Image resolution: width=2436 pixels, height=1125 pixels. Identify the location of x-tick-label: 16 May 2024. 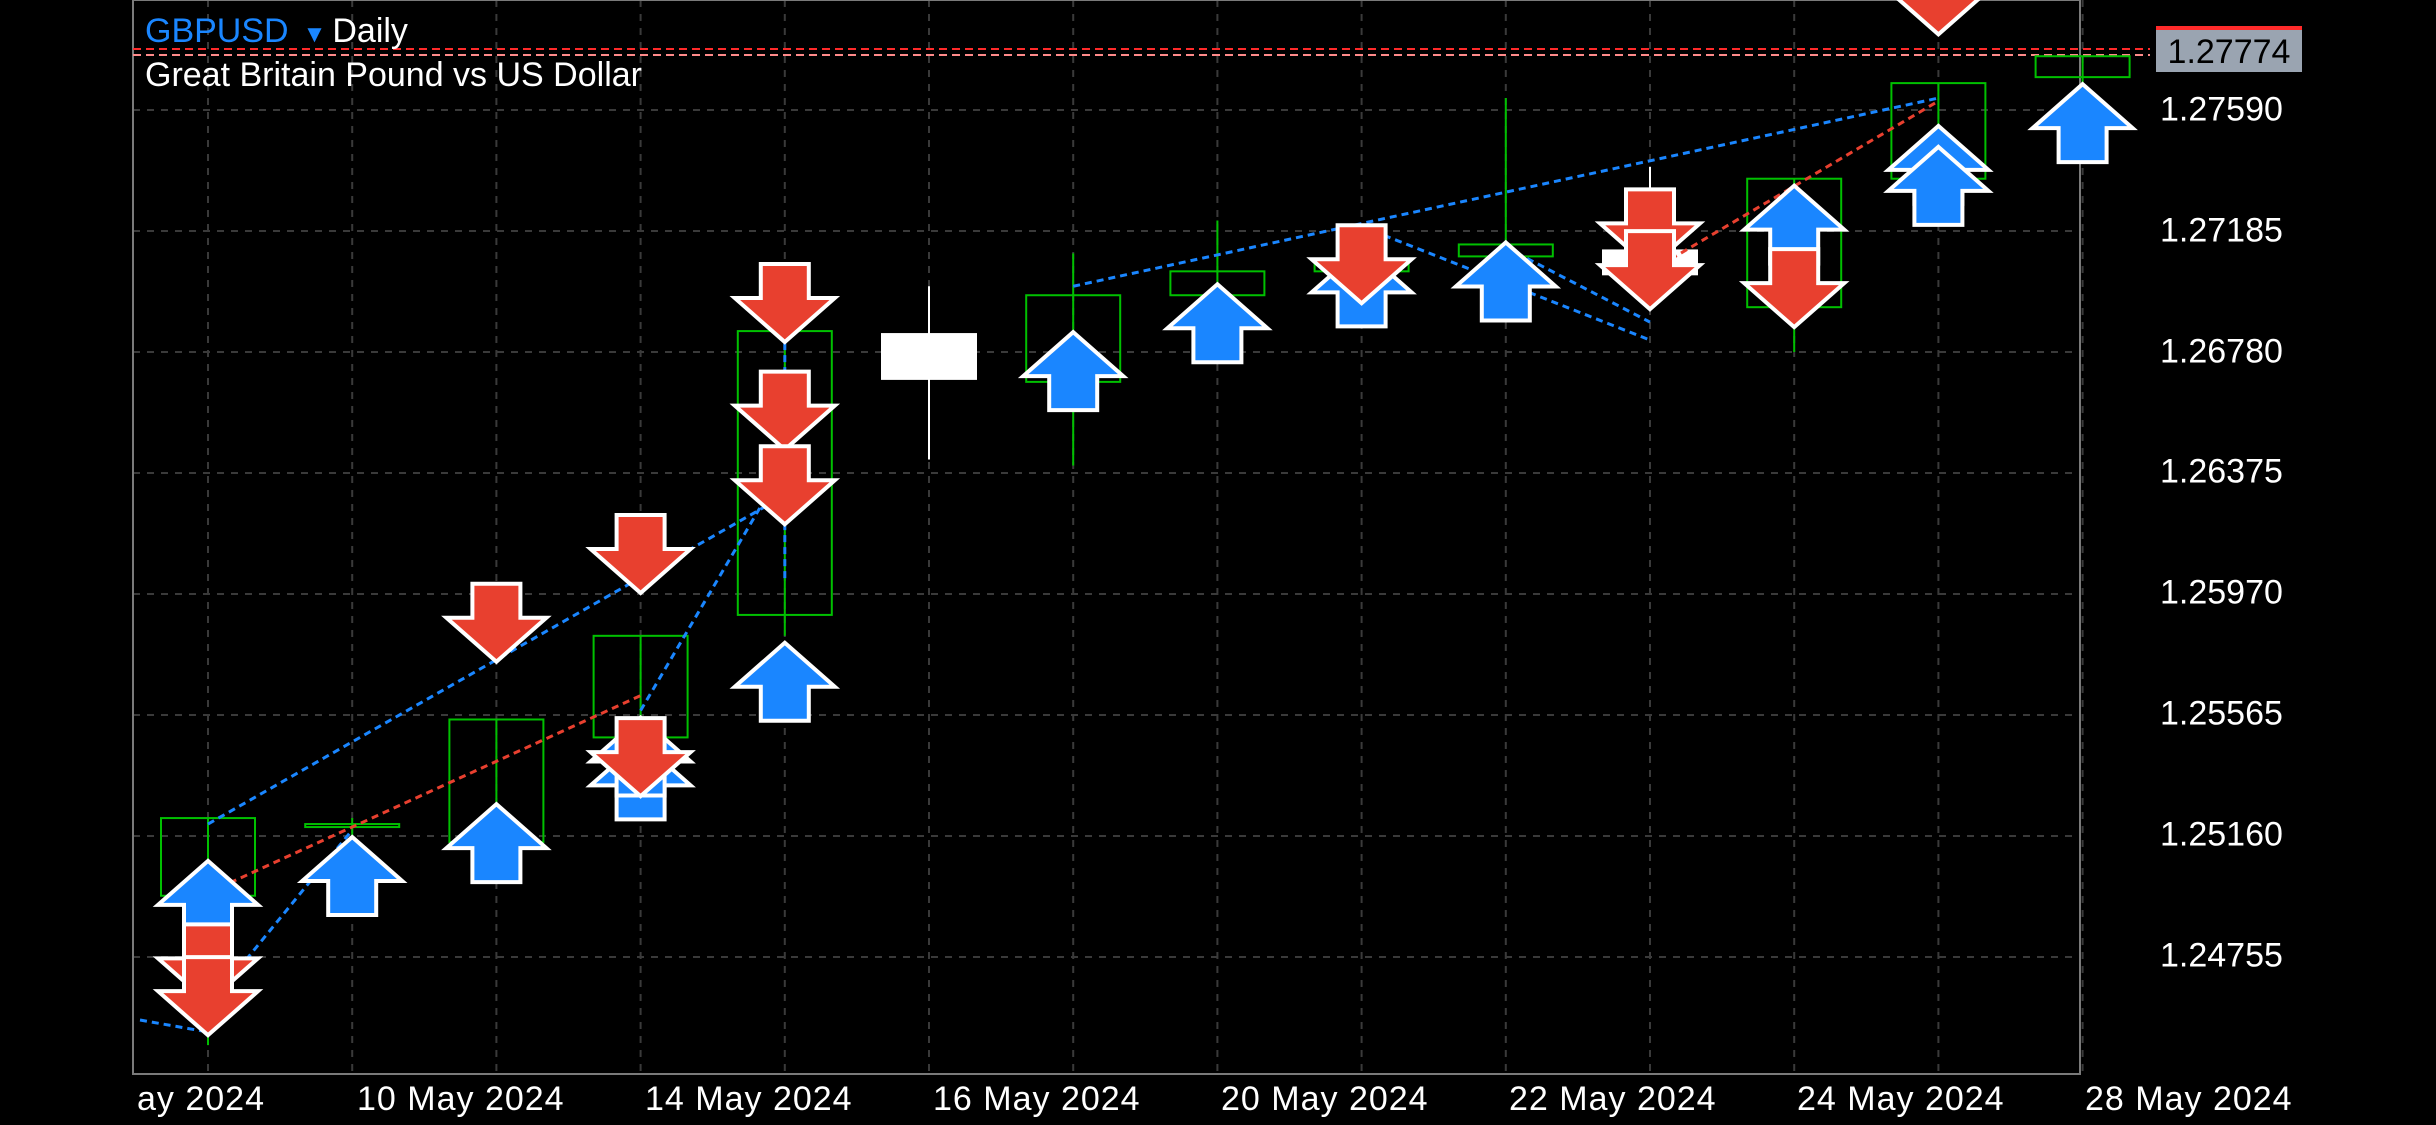
(1037, 1099).